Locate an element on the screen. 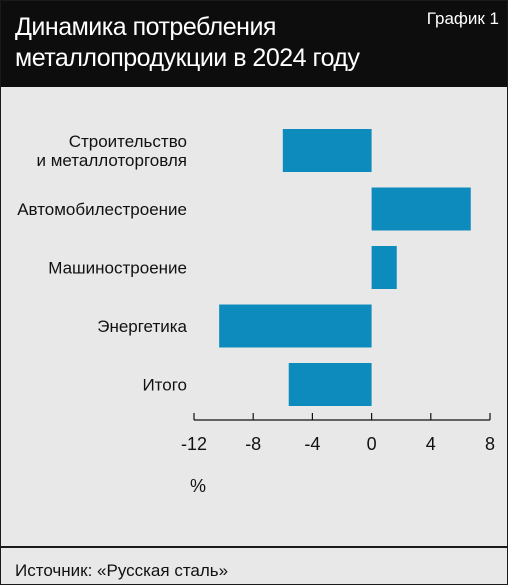 The height and width of the screenshot is (585, 508). x-tick-label-1: -12 is located at coordinates (194, 444).